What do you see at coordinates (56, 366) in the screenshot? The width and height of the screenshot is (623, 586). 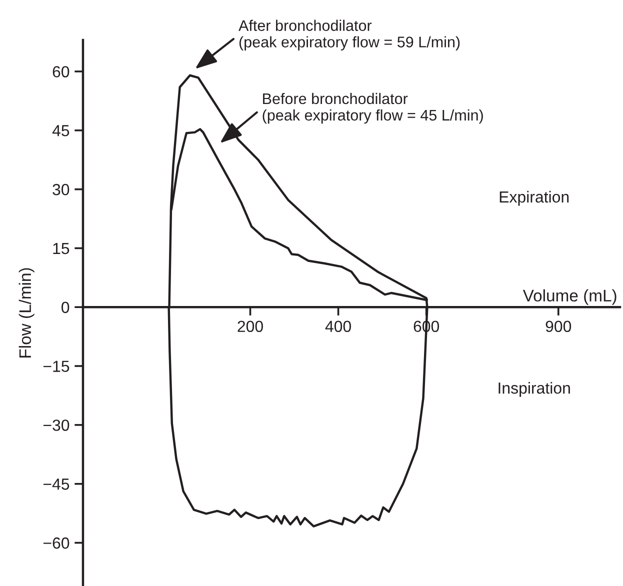 I see `y-tick-label: −15` at bounding box center [56, 366].